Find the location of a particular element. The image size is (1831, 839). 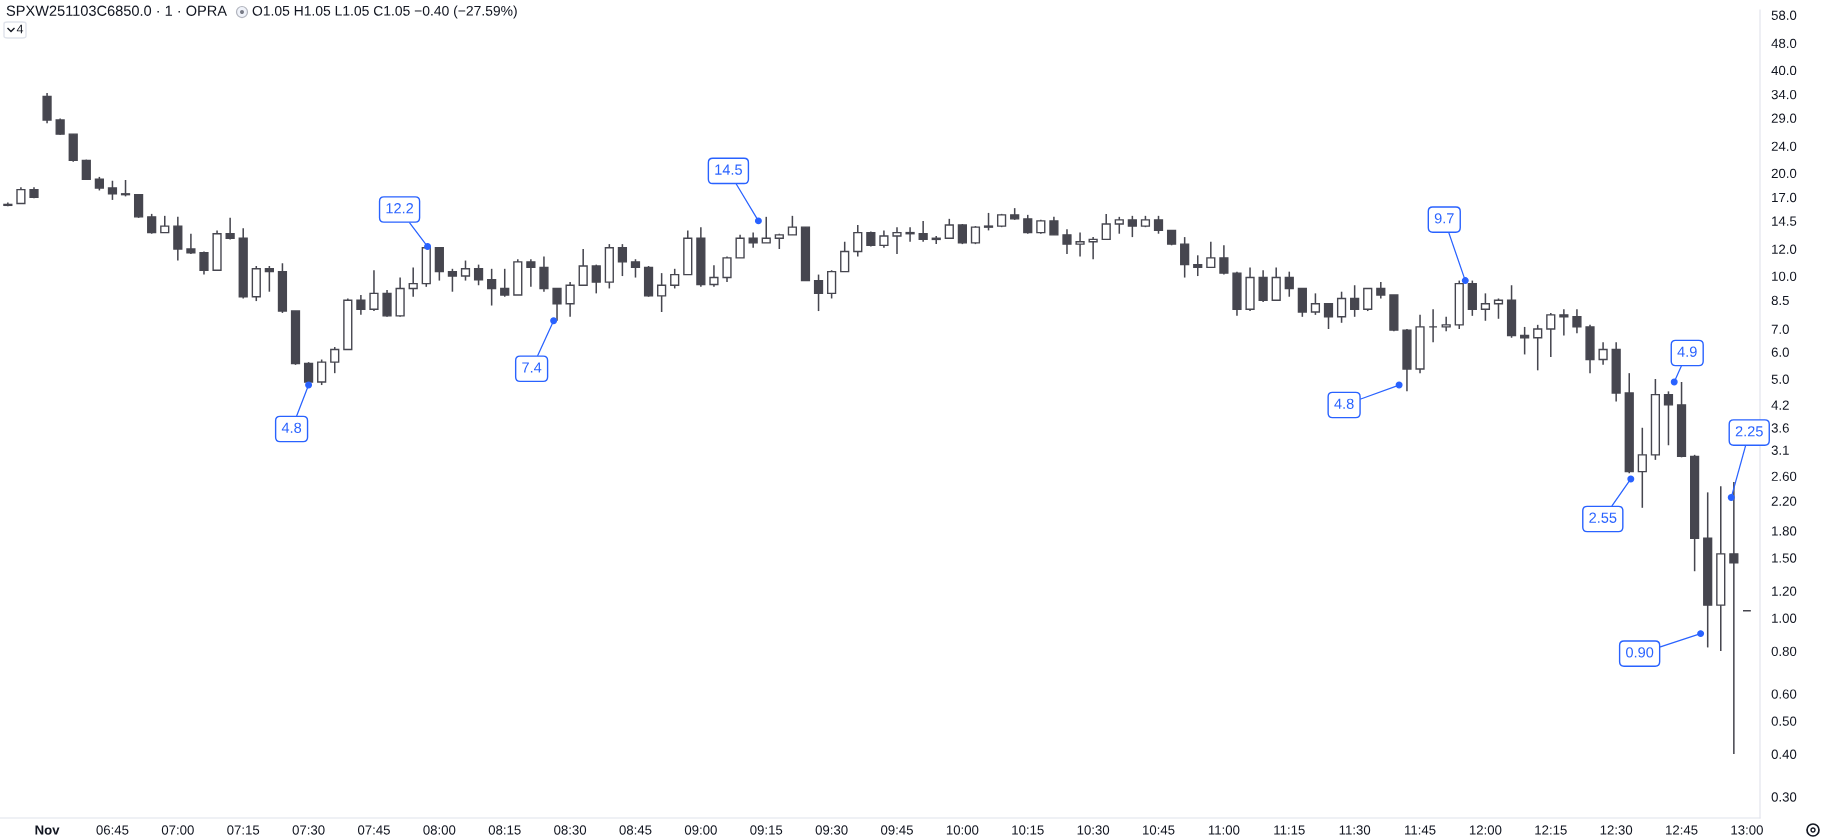

y-tick-label: 6.0 is located at coordinates (1780, 352).